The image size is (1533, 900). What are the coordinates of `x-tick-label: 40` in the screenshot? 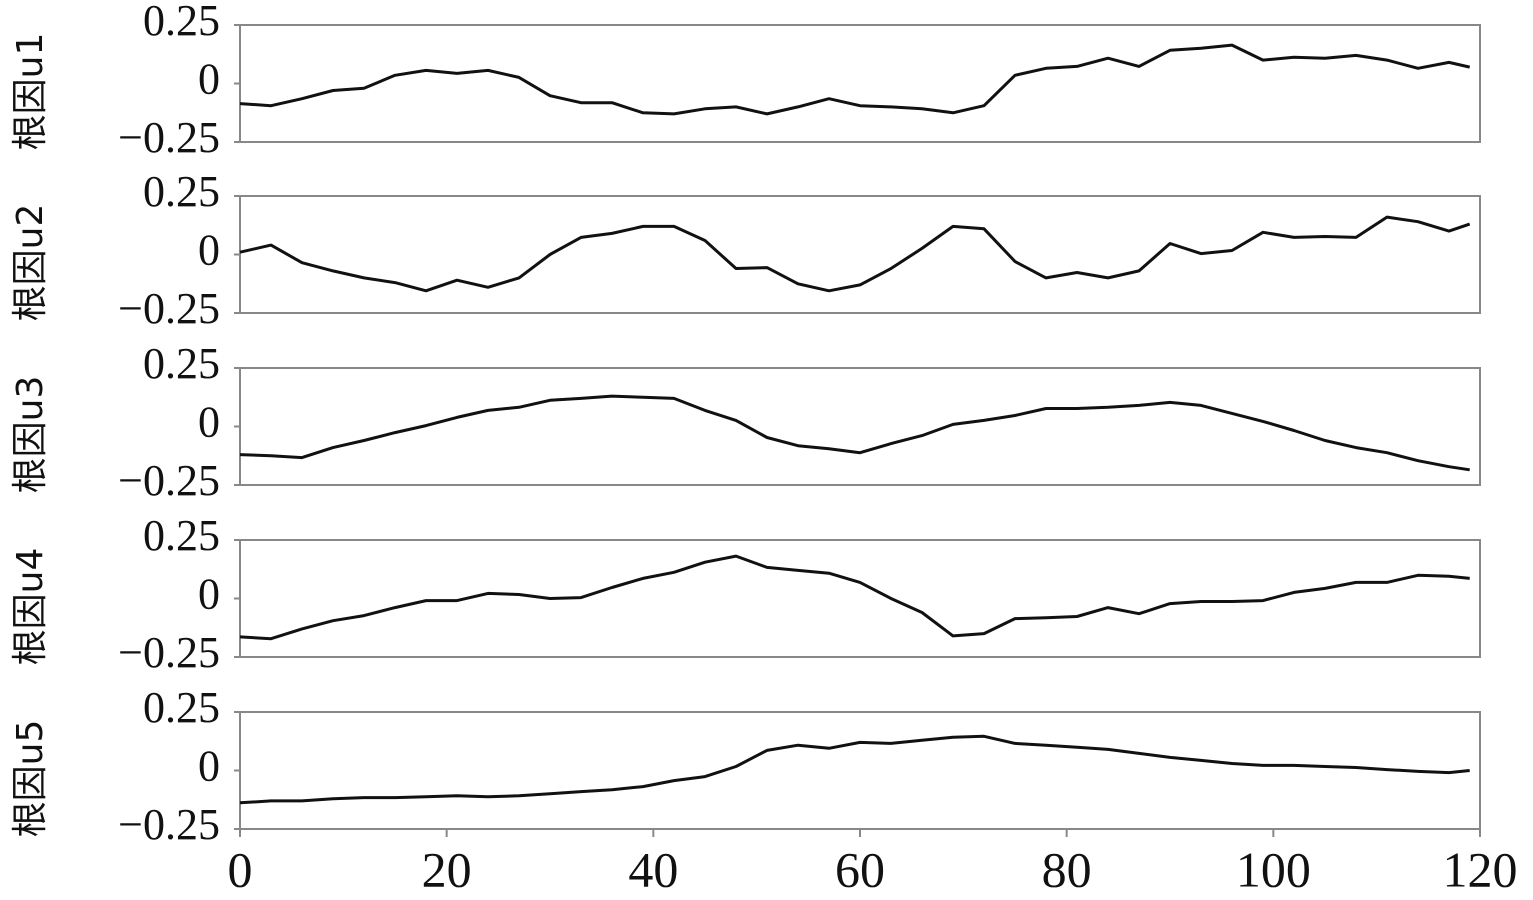 It's located at (653, 869).